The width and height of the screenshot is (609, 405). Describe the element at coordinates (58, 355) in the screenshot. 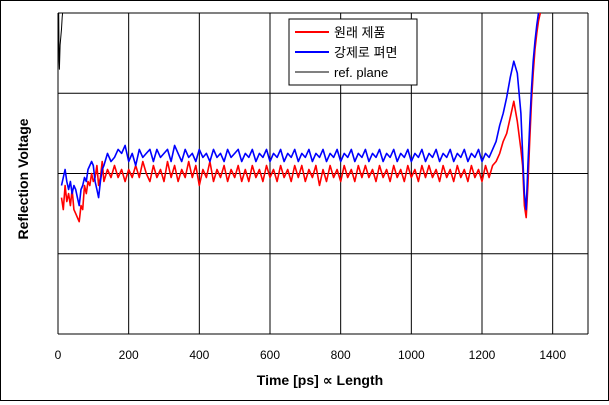

I see `x-tick-label: 0` at that location.